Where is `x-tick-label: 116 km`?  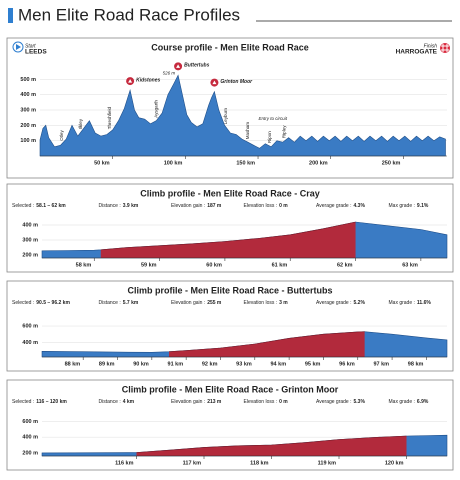
x-tick-label: 116 km is located at coordinates (124, 463).